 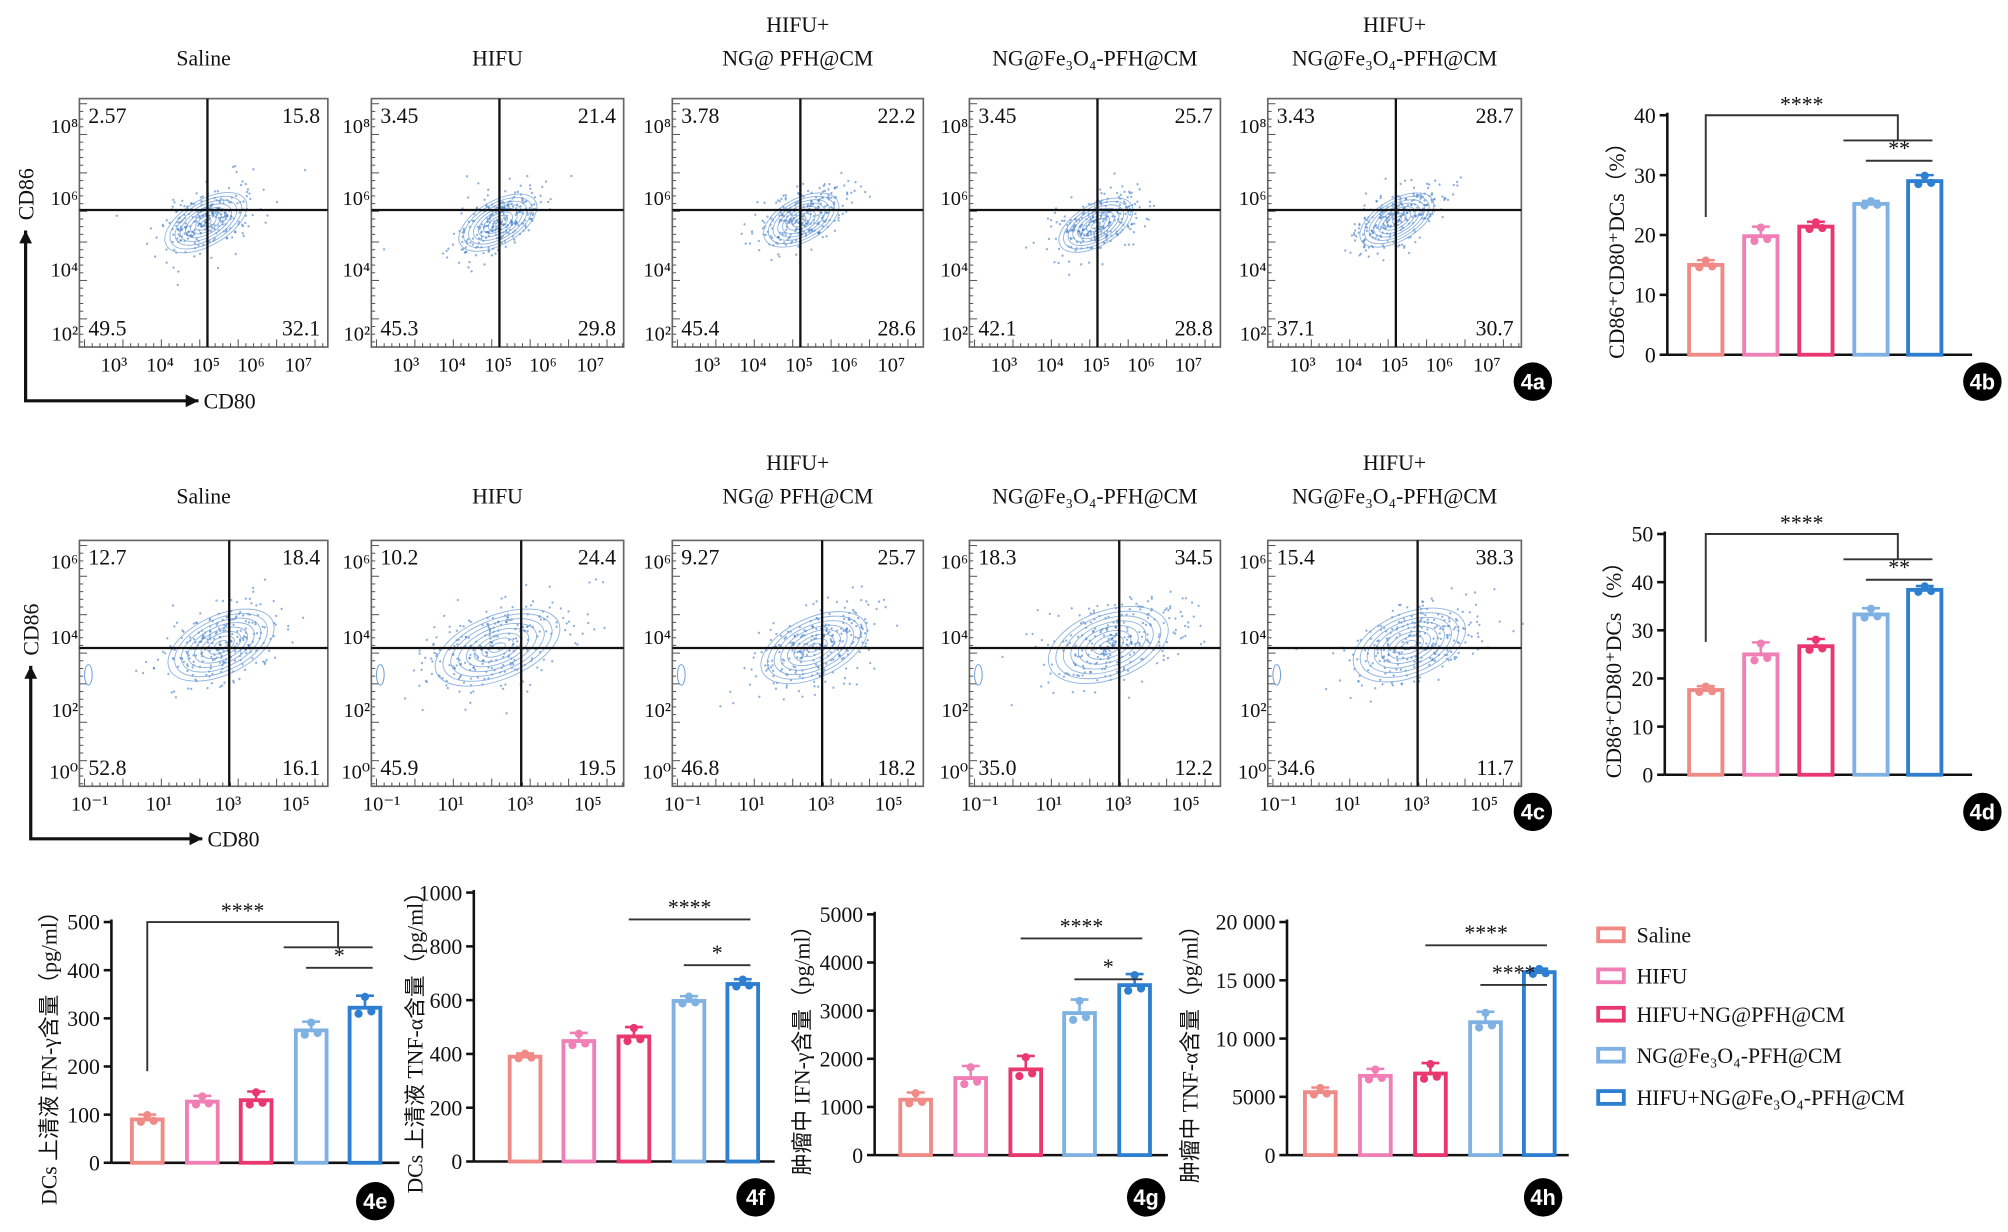 What do you see at coordinates (1108, 967) in the screenshot?
I see `significance-label: *` at bounding box center [1108, 967].